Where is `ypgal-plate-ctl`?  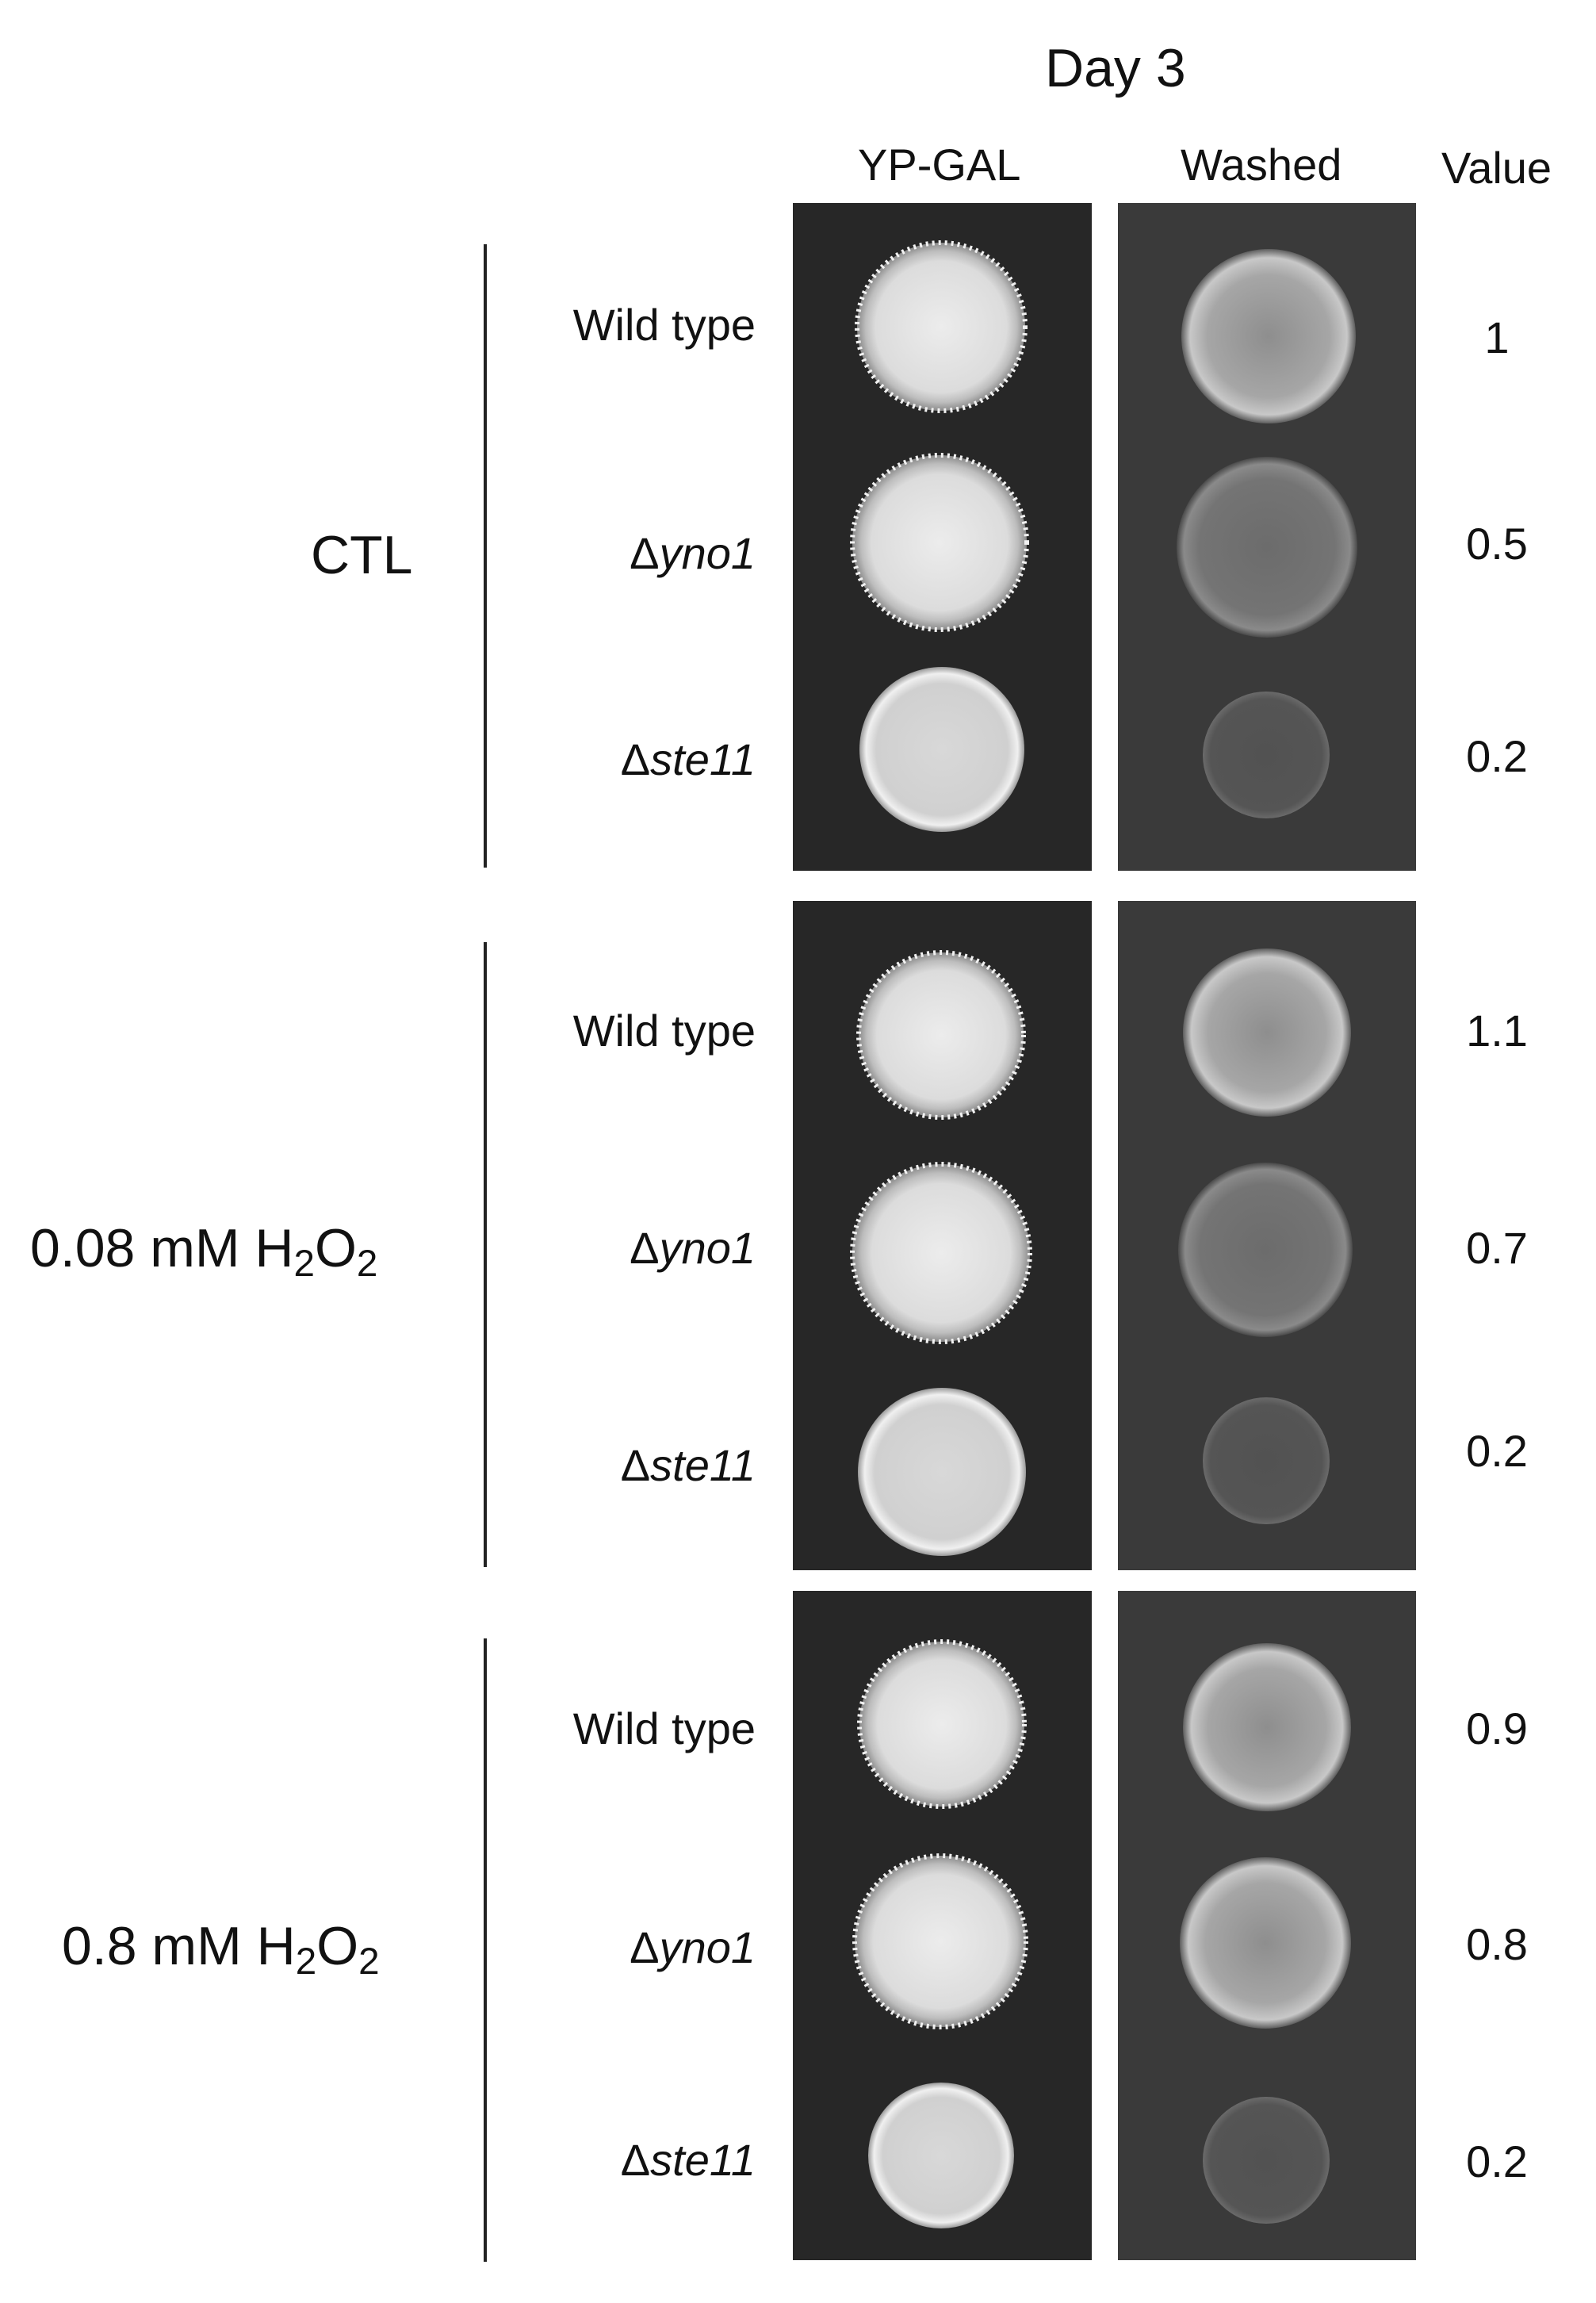 ypgal-plate-ctl is located at coordinates (942, 537).